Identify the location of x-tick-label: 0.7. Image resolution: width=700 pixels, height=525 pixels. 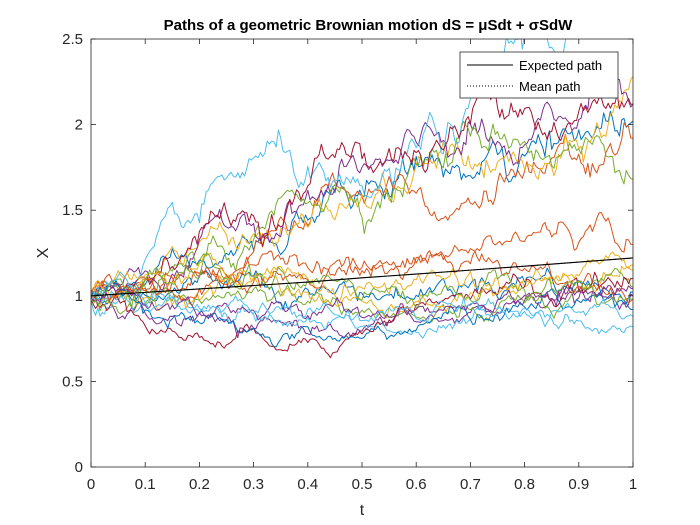
(470, 484).